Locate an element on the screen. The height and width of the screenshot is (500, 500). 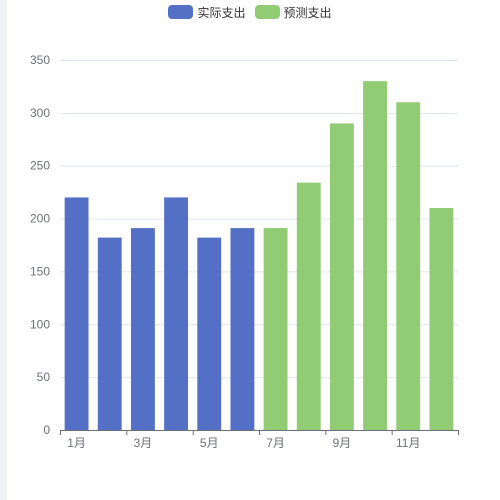
x-tick-label-11: 11月 is located at coordinates (408, 443).